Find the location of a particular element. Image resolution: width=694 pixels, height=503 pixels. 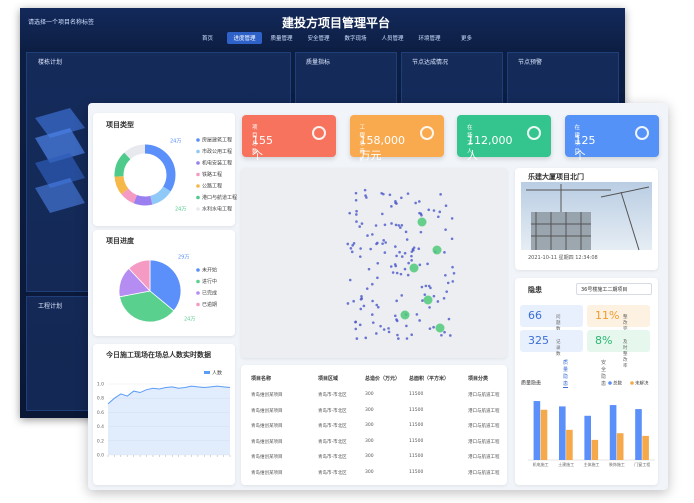

x-tick-label: 机电施工 is located at coordinates (541, 464).